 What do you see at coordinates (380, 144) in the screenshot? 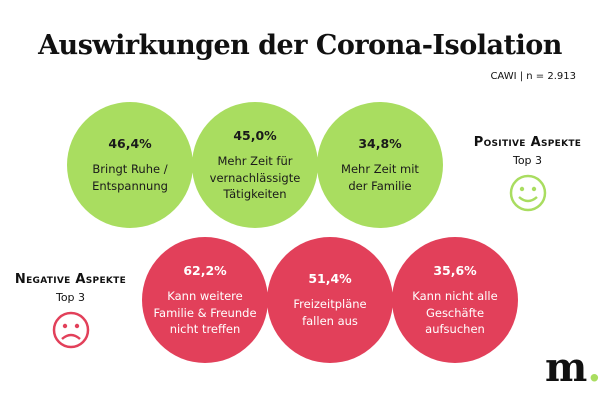
I see `percent: 34,8%` at bounding box center [380, 144].